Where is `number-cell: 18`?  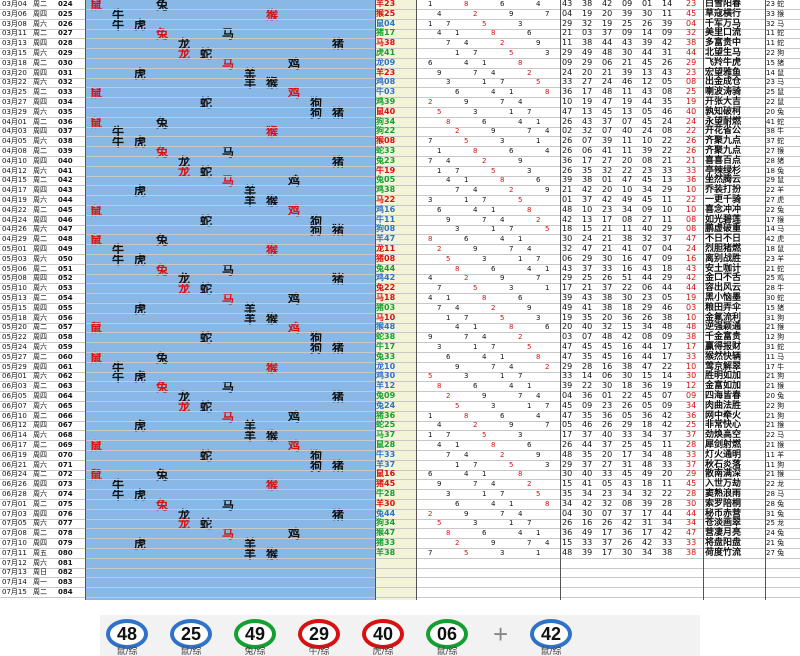 number-cell: 18 is located at coordinates (627, 385).